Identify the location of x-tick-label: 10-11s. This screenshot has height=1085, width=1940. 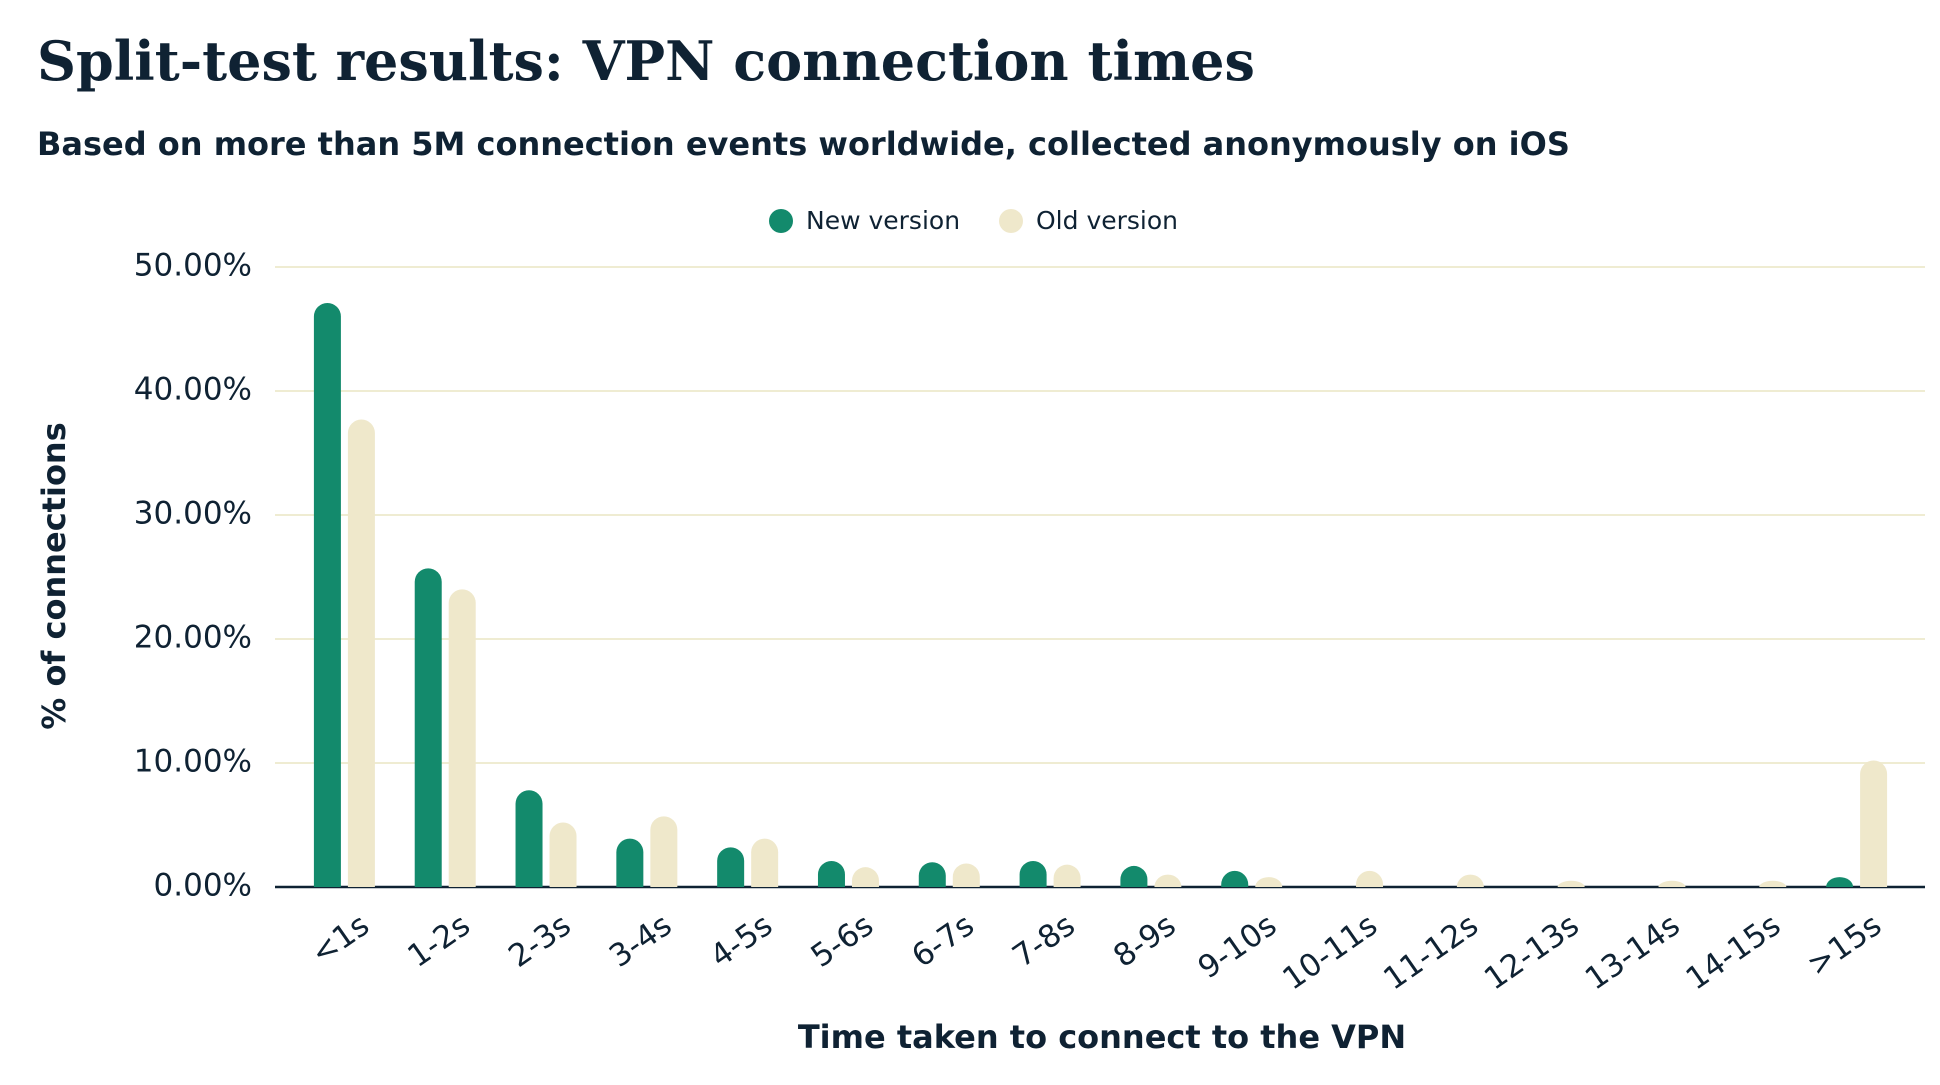
(1330, 952).